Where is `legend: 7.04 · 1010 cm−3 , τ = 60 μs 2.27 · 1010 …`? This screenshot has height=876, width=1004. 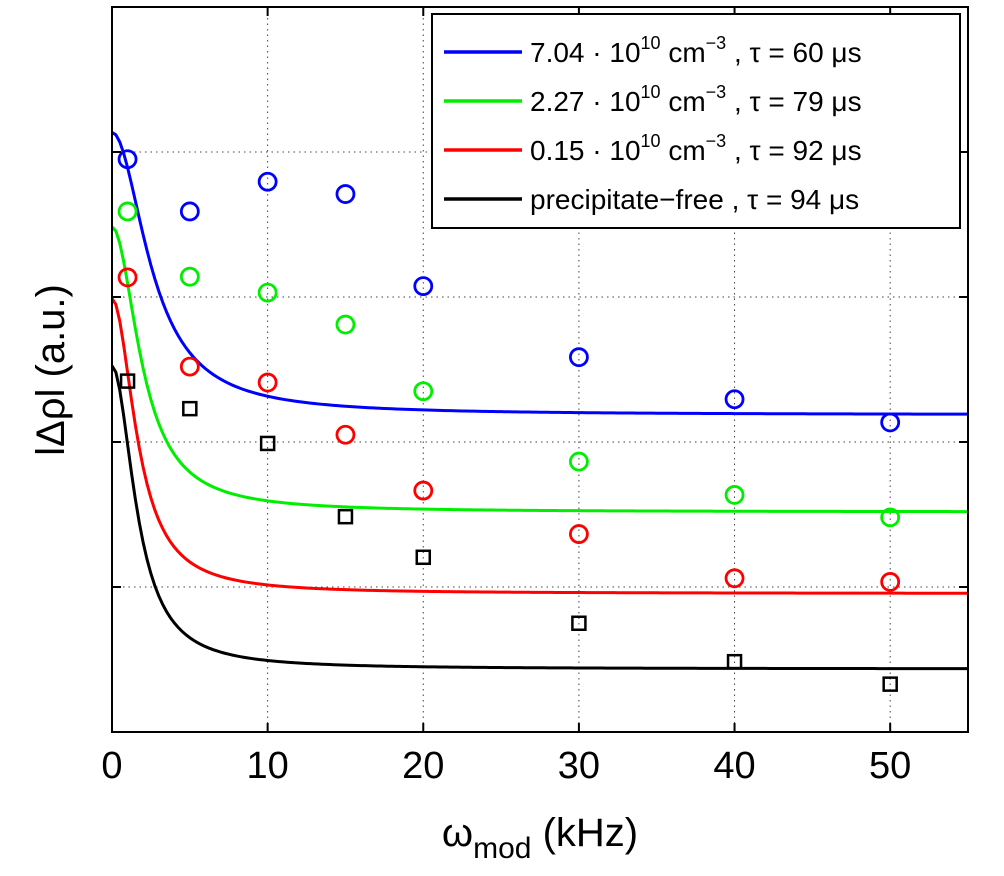
legend: 7.04 · 1010 cm−3 , τ = 60 μs 2.27 · 1010 … is located at coordinates (696, 121).